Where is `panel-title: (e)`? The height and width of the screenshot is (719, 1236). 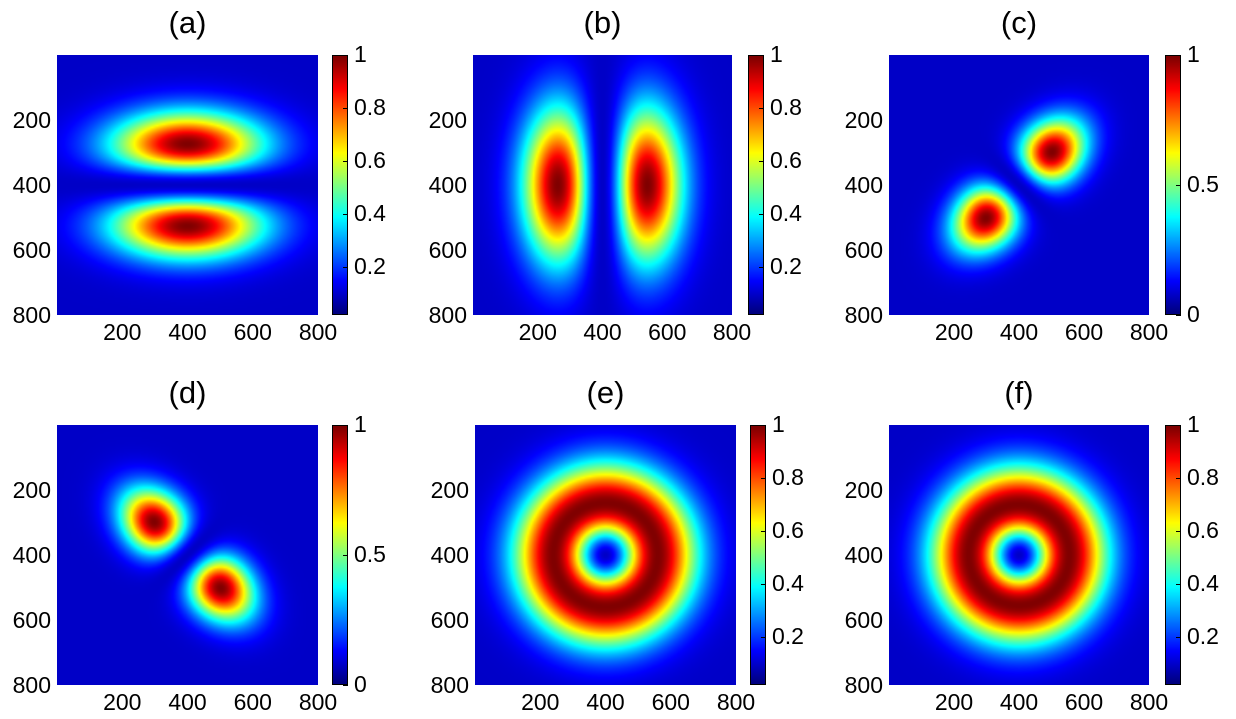
panel-title: (e) is located at coordinates (605, 392).